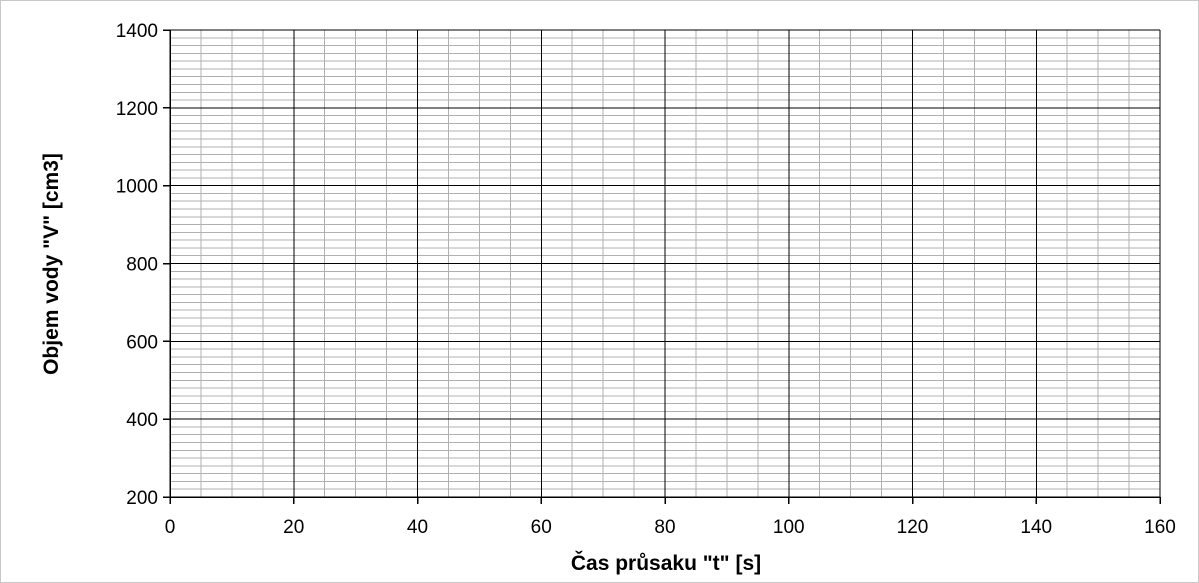 Image resolution: width=1199 pixels, height=583 pixels. I want to click on x-tick-label: 80, so click(664, 527).